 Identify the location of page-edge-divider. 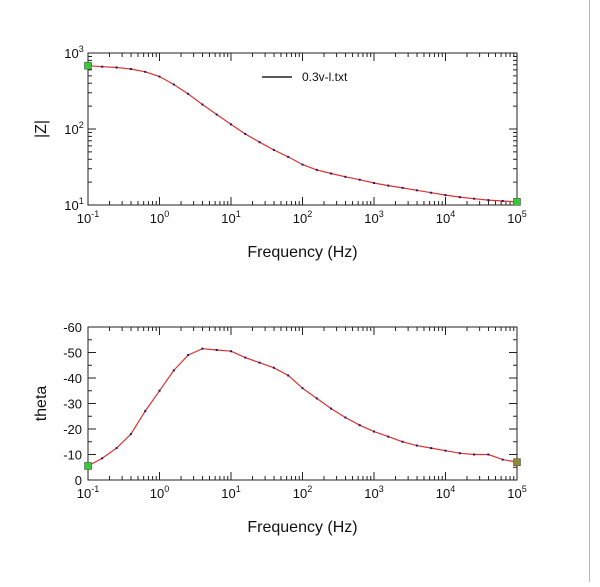
(589, 291).